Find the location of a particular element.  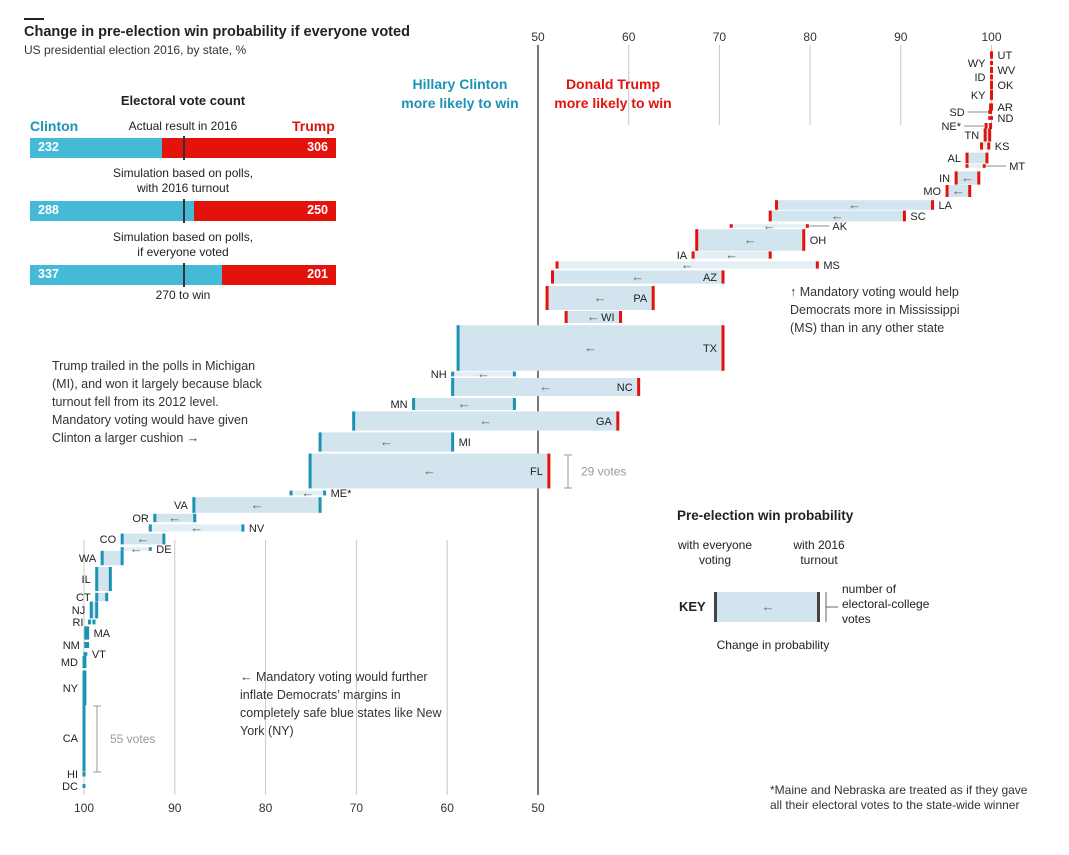

band-ri is located at coordinates (91, 622).